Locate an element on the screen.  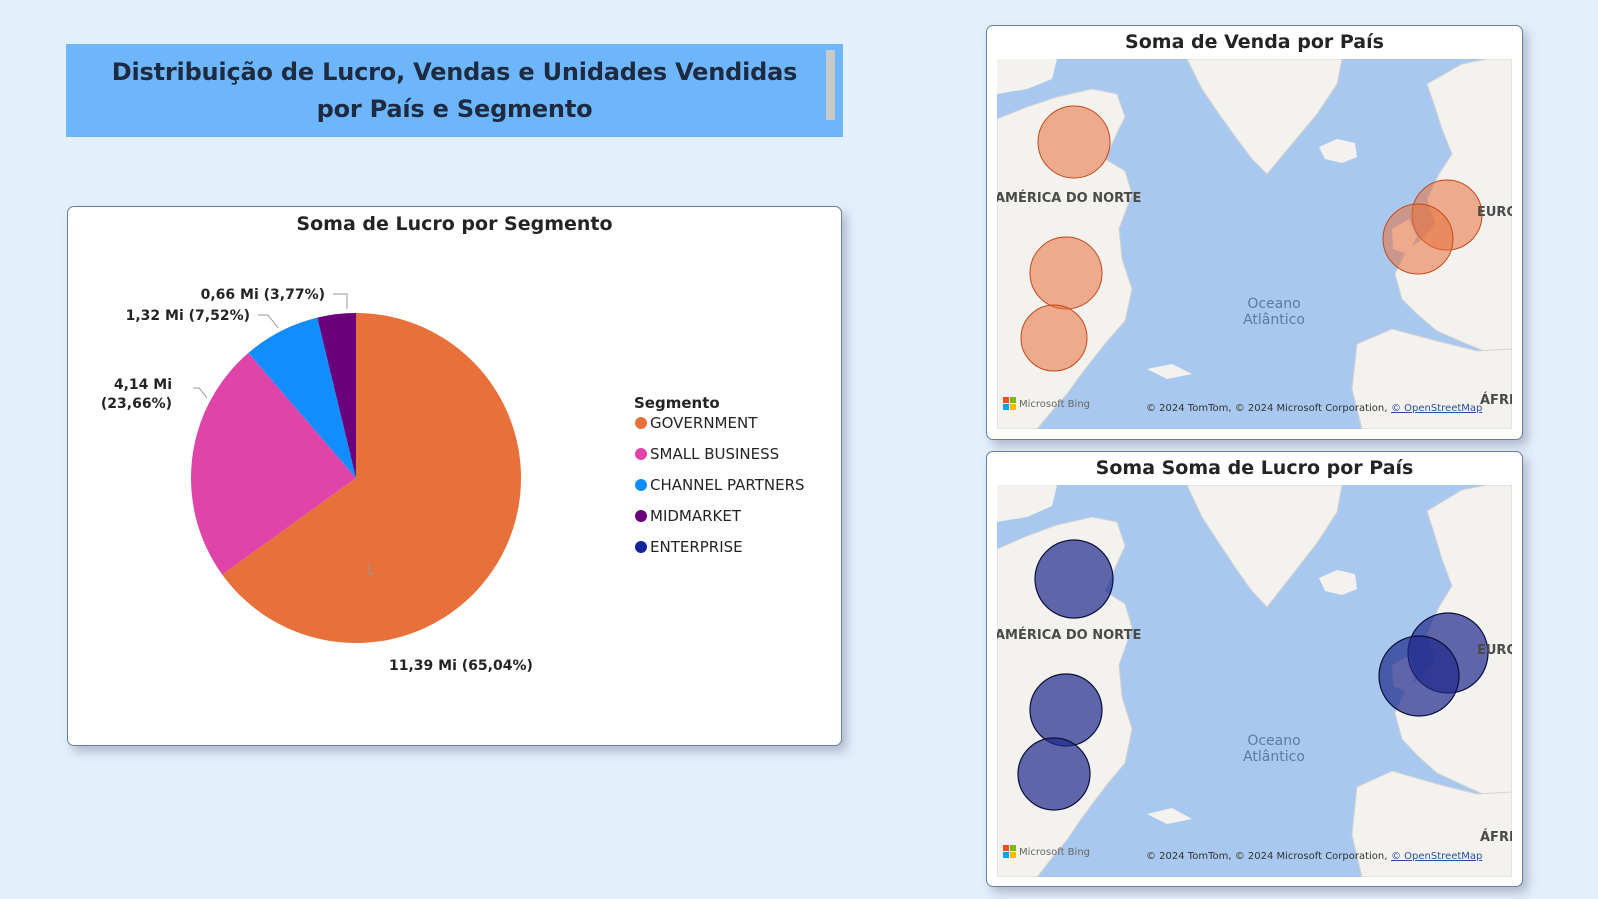
legend-item-enterprise: ENTERPRISE is located at coordinates (696, 547).